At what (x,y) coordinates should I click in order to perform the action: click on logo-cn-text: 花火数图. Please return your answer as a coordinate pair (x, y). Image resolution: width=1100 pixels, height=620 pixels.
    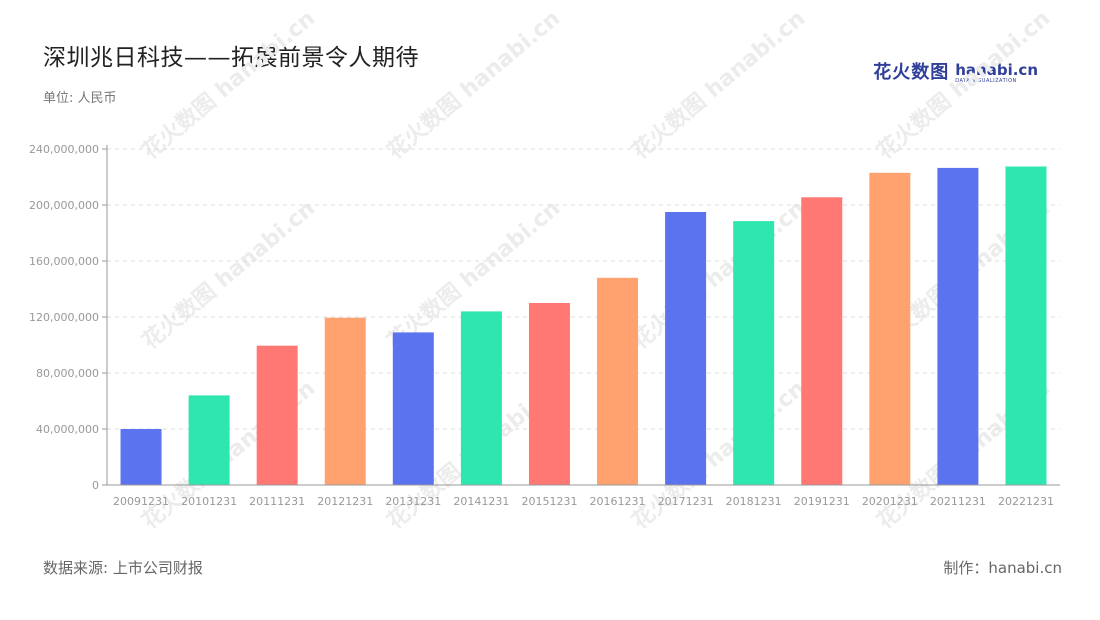
    Looking at the image, I should click on (911, 72).